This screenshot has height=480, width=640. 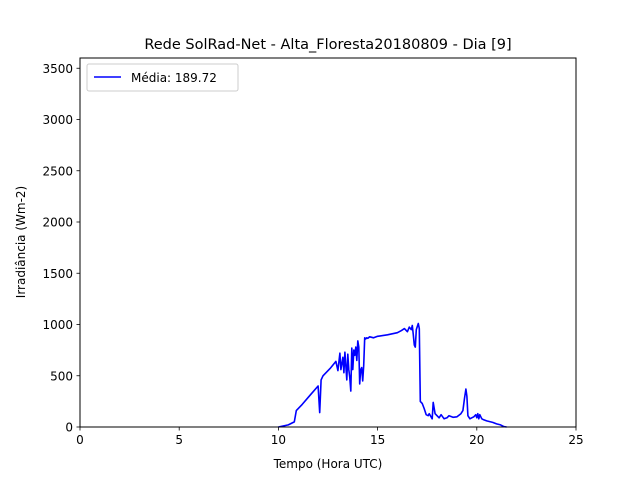 What do you see at coordinates (57, 274) in the screenshot?
I see `y-tick-label: 1500` at bounding box center [57, 274].